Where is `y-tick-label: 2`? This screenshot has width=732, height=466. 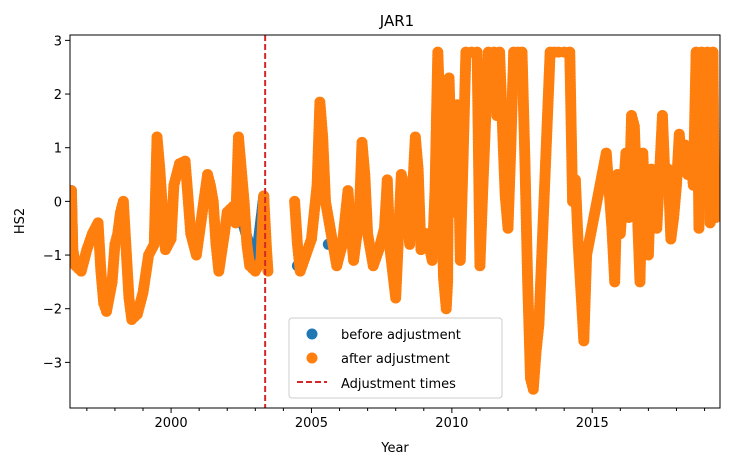
y-tick-label: 2 is located at coordinates (58, 95).